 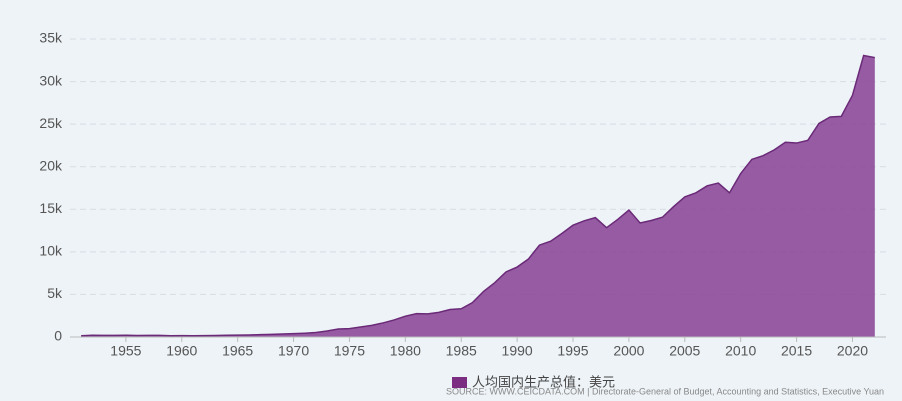 What do you see at coordinates (58, 336) in the screenshot?
I see `y-tick-label: 0` at bounding box center [58, 336].